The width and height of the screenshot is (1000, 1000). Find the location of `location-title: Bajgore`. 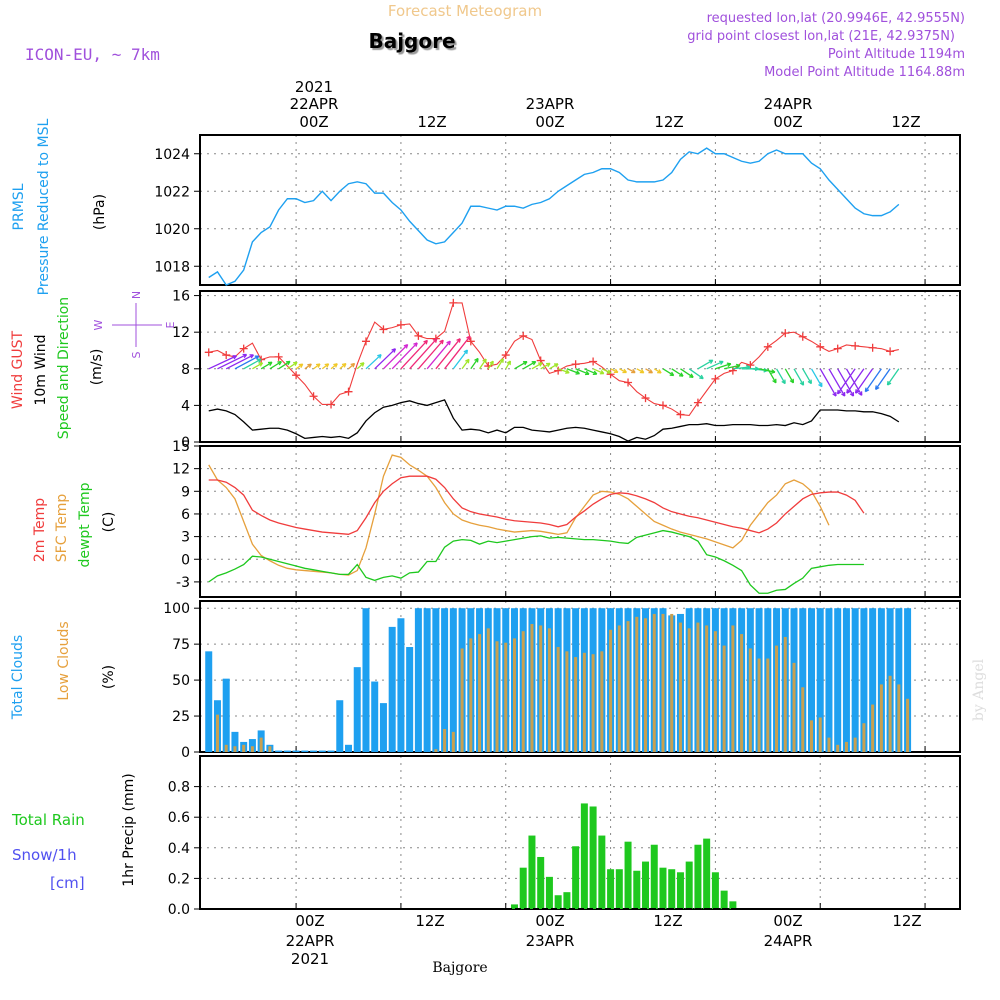

location-title: Bajgore is located at coordinates (411, 41).